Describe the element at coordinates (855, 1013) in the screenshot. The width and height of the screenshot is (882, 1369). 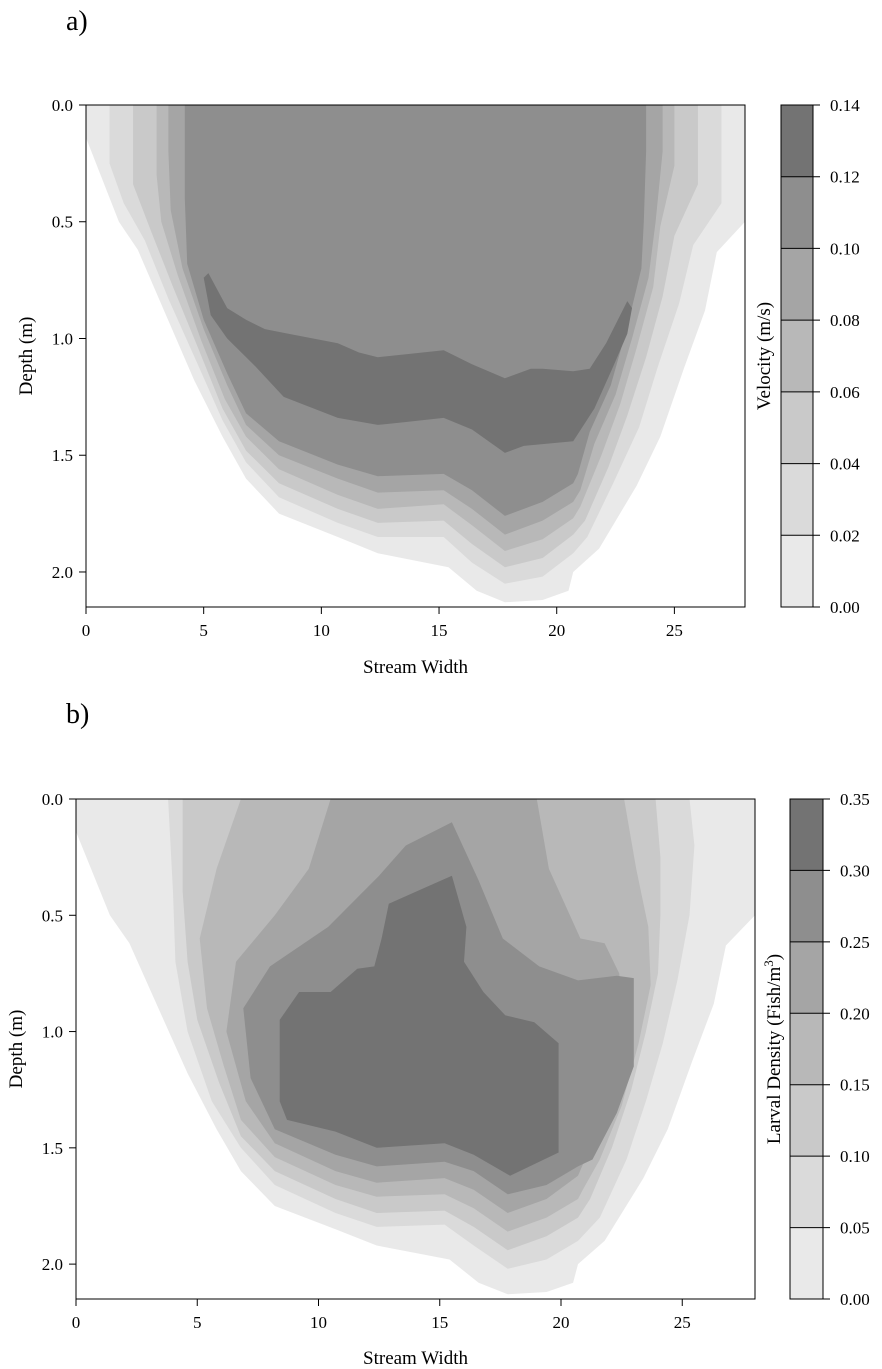
I see `colorbar-tick-label: 0.20` at that location.